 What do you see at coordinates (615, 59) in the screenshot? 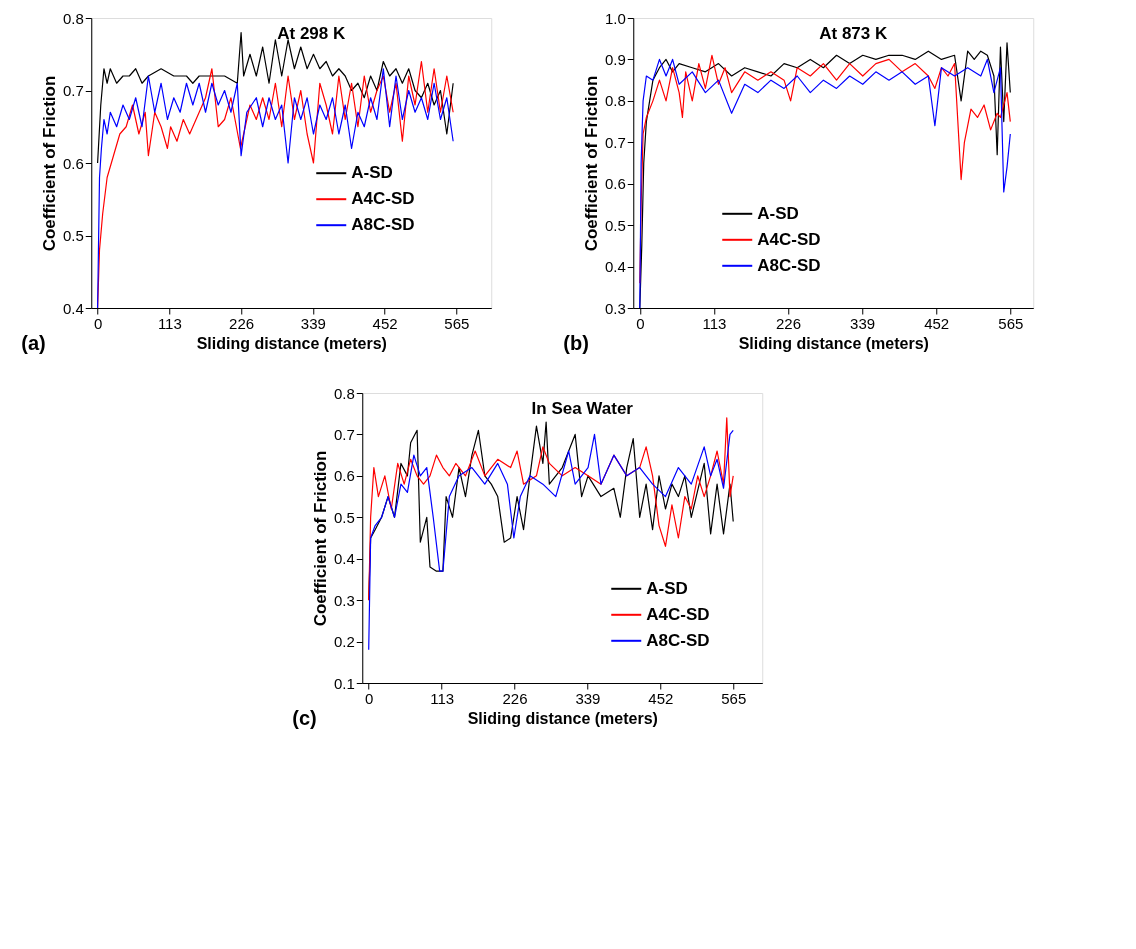
I see `y-tick-label: 0.9` at bounding box center [615, 59].